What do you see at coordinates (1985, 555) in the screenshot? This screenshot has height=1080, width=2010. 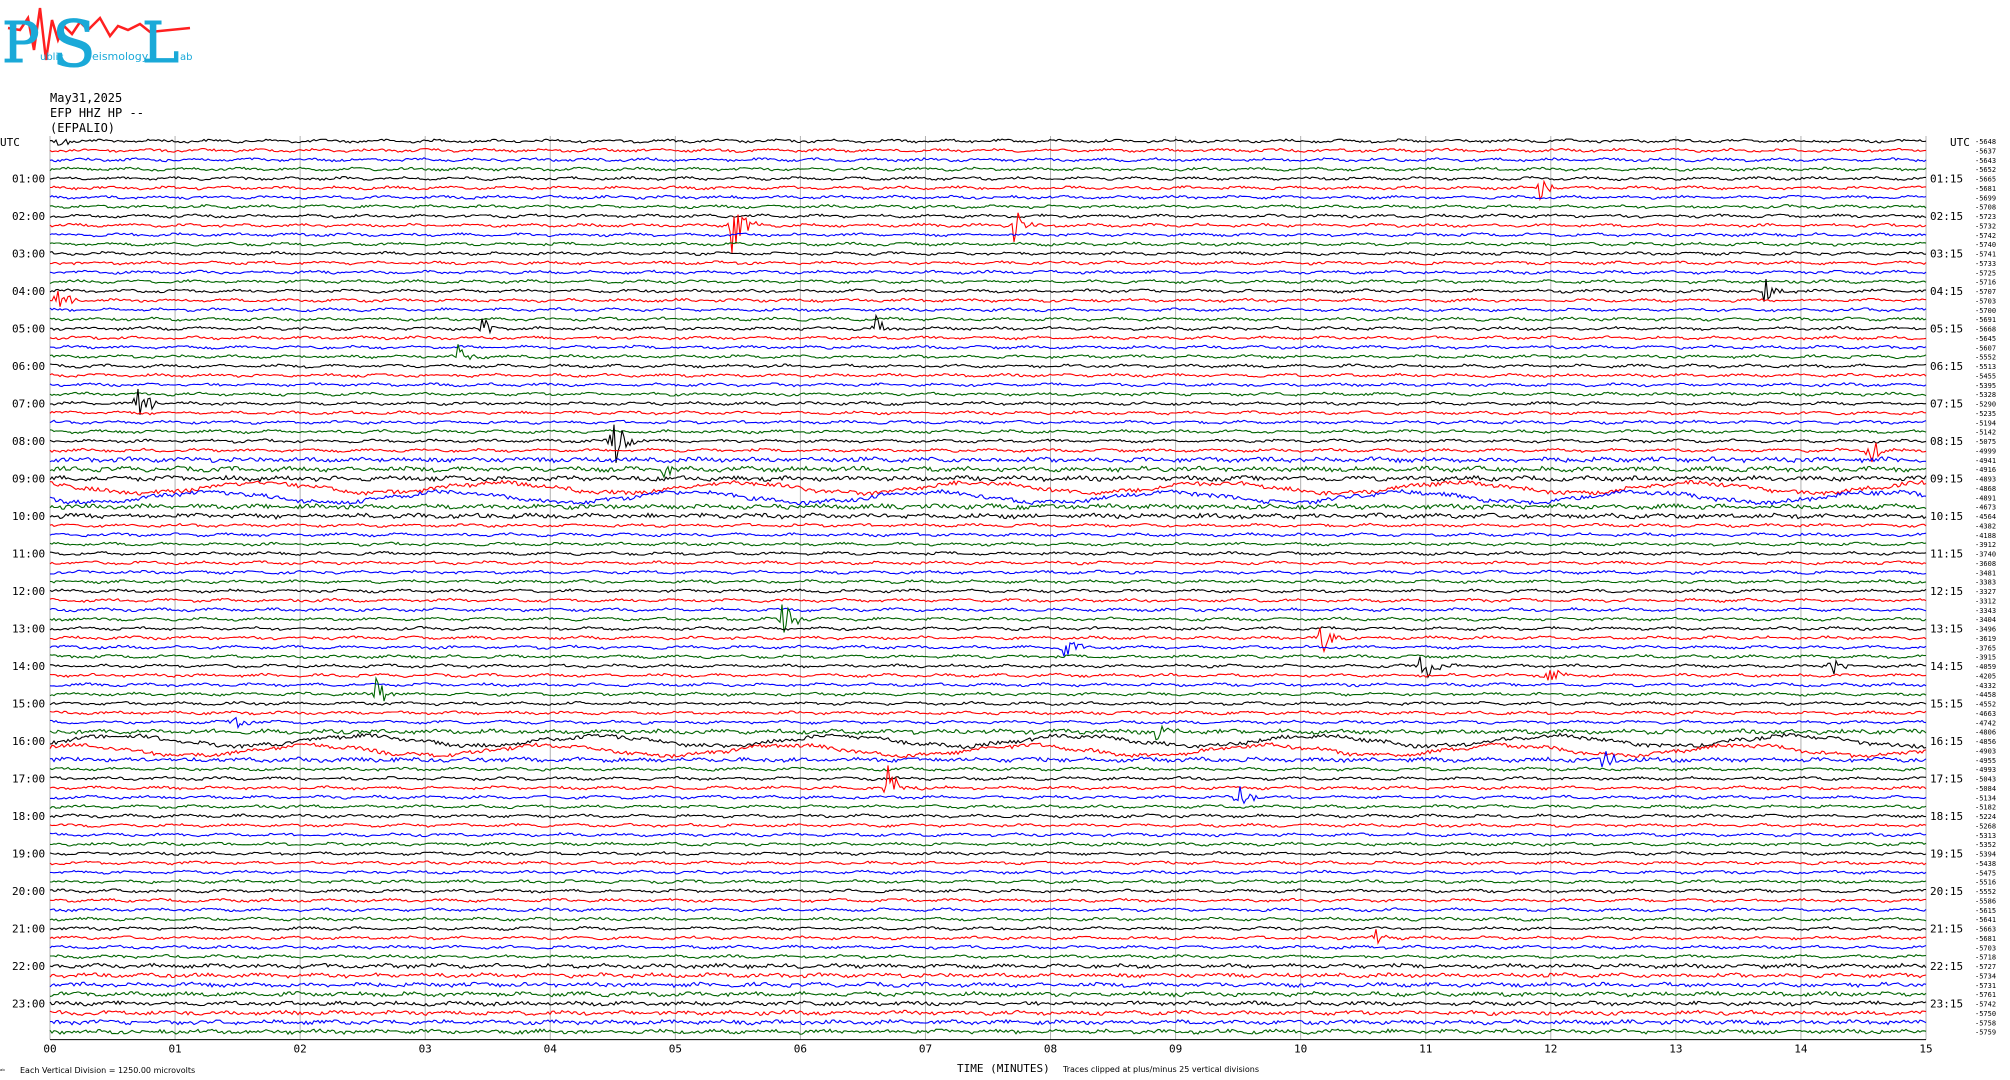 I see `trace-offset-label: -3740` at bounding box center [1985, 555].